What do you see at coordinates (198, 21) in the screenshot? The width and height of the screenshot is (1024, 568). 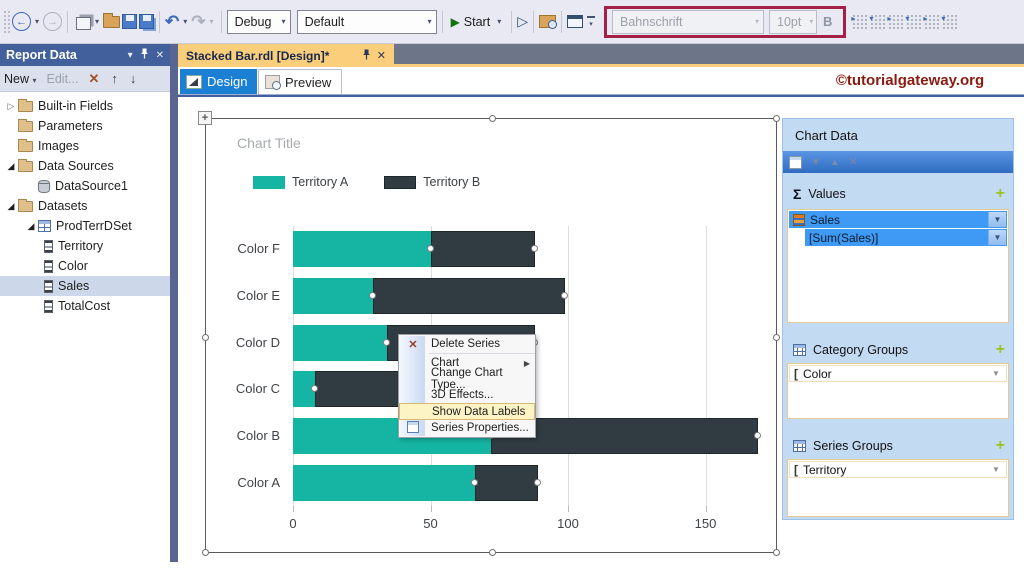 I see `redo-button: ↷` at bounding box center [198, 21].